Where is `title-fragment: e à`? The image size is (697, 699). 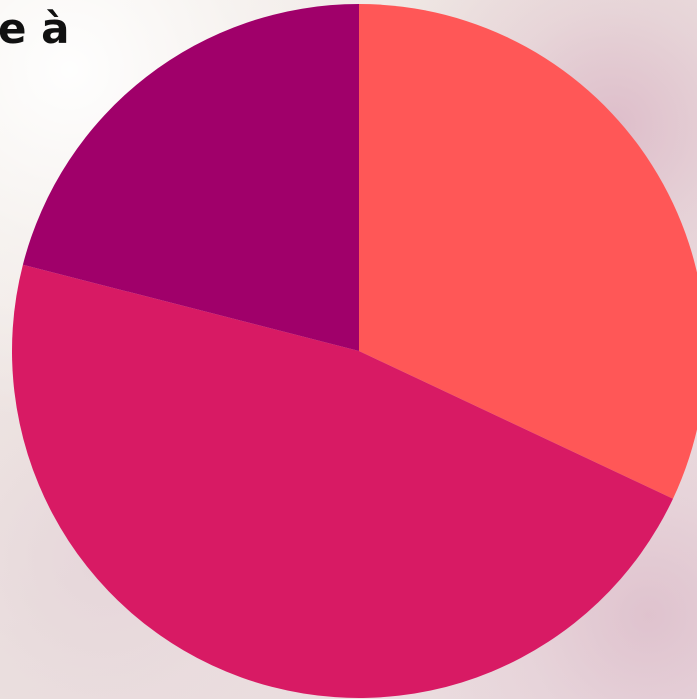
title-fragment: e à is located at coordinates (35, 28).